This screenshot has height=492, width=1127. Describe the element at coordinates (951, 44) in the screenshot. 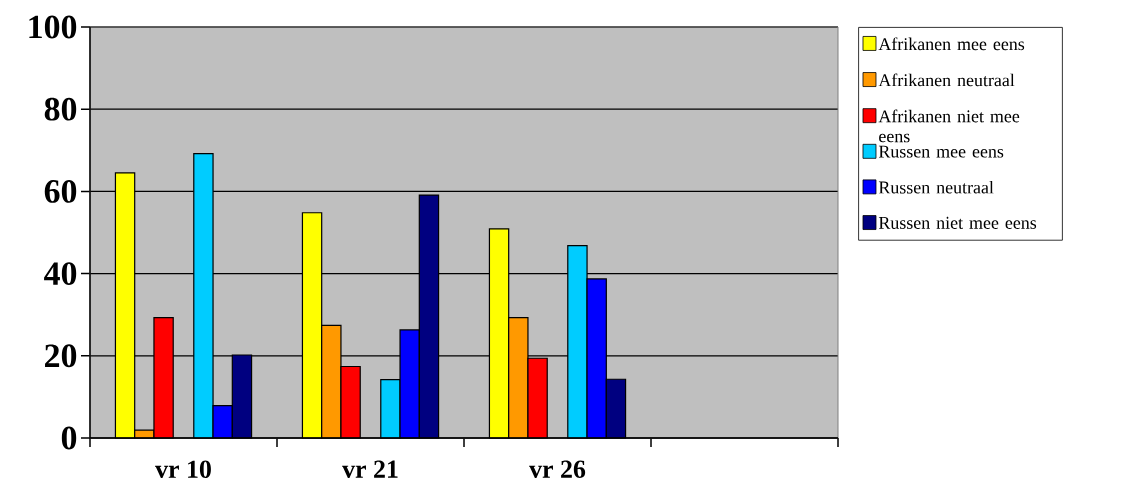

I see `legend-label: Afrikanen mee eens` at that location.